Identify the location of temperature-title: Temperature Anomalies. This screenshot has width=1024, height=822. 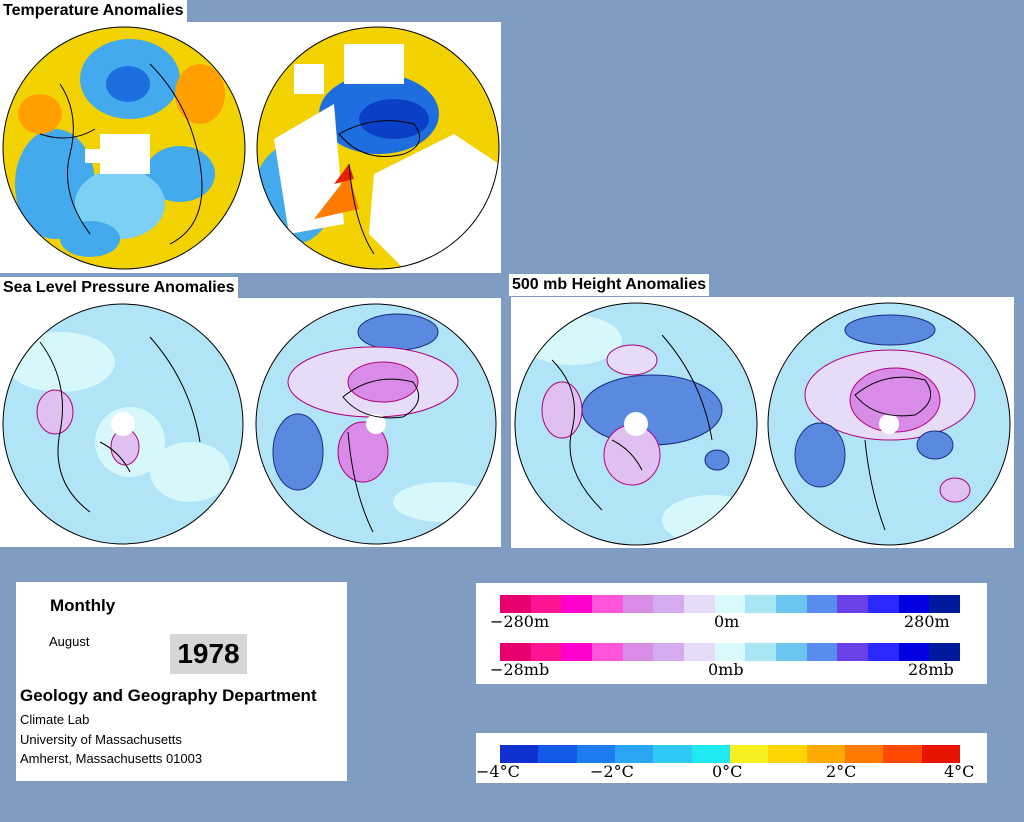
(93, 11).